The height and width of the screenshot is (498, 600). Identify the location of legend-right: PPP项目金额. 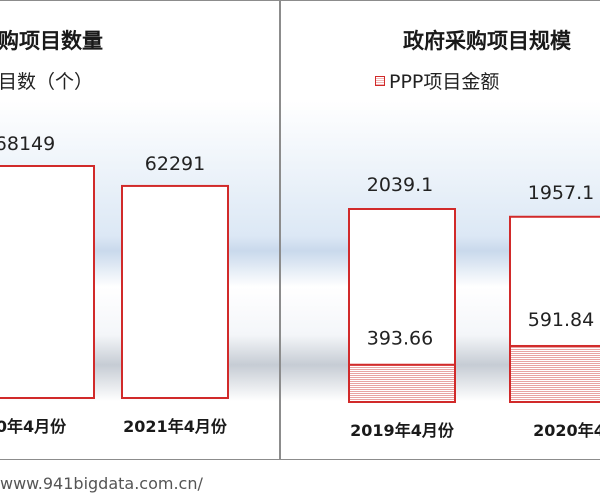
(437, 80).